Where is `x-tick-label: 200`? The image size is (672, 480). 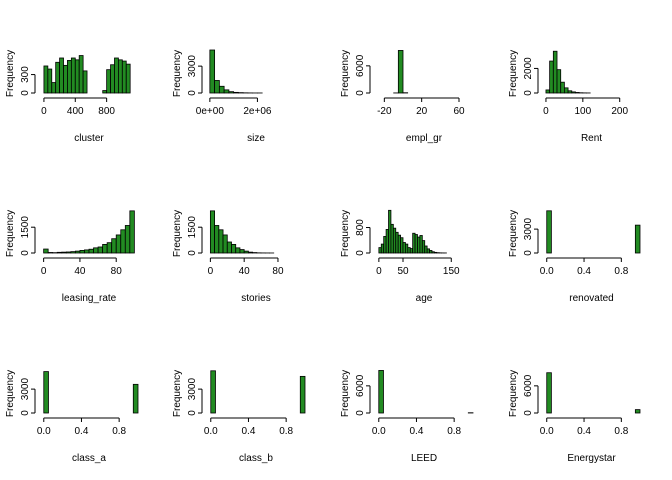
x-tick-label: 200 is located at coordinates (619, 111).